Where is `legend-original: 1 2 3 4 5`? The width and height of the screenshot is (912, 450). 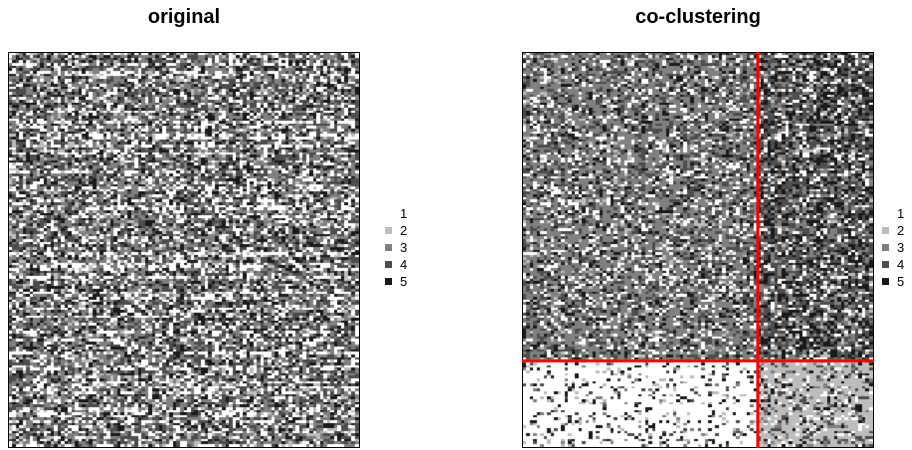
legend-original: 1 2 3 4 5 is located at coordinates (396, 247).